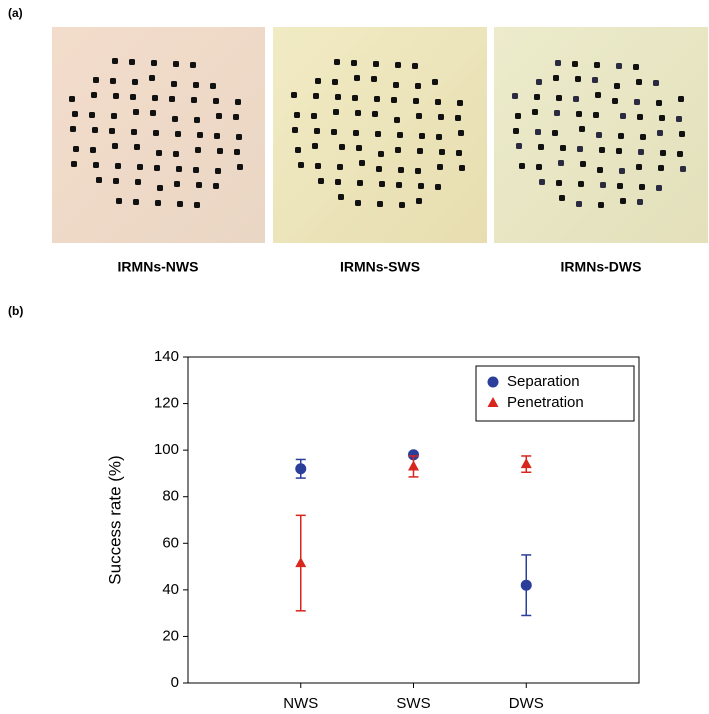  What do you see at coordinates (166, 356) in the screenshot?
I see `y-tick-label: 140` at bounding box center [166, 356].